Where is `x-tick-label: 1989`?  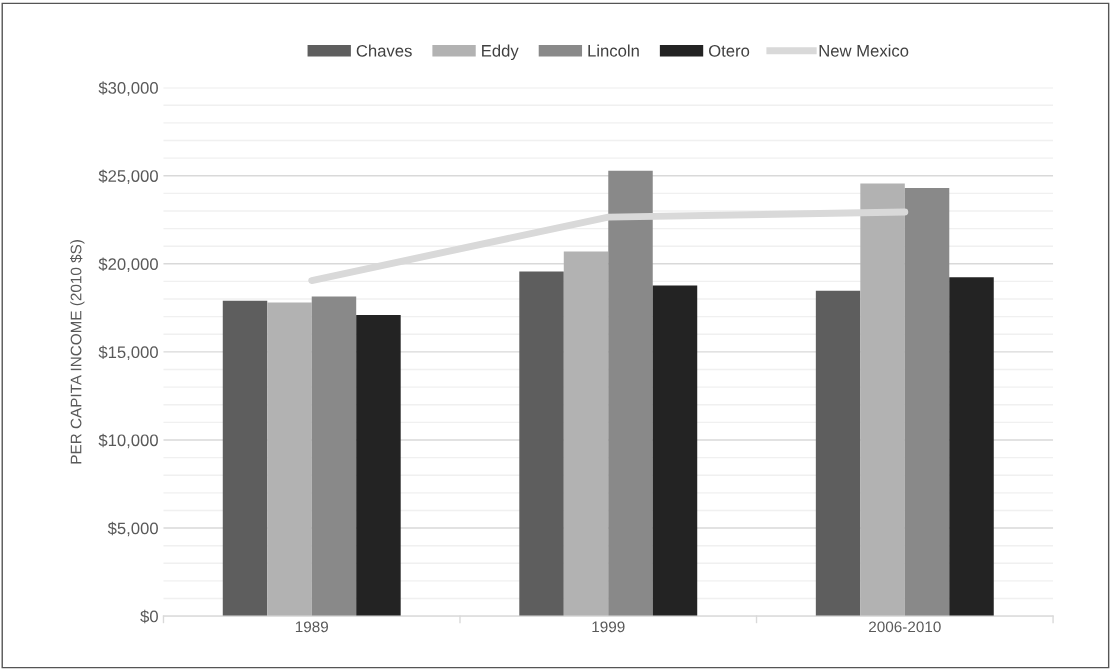 x-tick-label: 1989 is located at coordinates (311, 627).